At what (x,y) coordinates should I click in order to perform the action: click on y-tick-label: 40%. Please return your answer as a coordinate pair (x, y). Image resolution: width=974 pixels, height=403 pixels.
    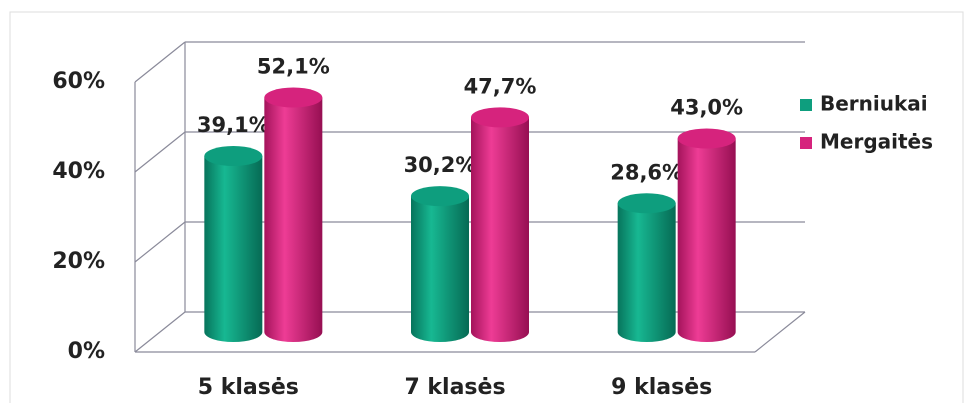
    Looking at the image, I should click on (78, 171).